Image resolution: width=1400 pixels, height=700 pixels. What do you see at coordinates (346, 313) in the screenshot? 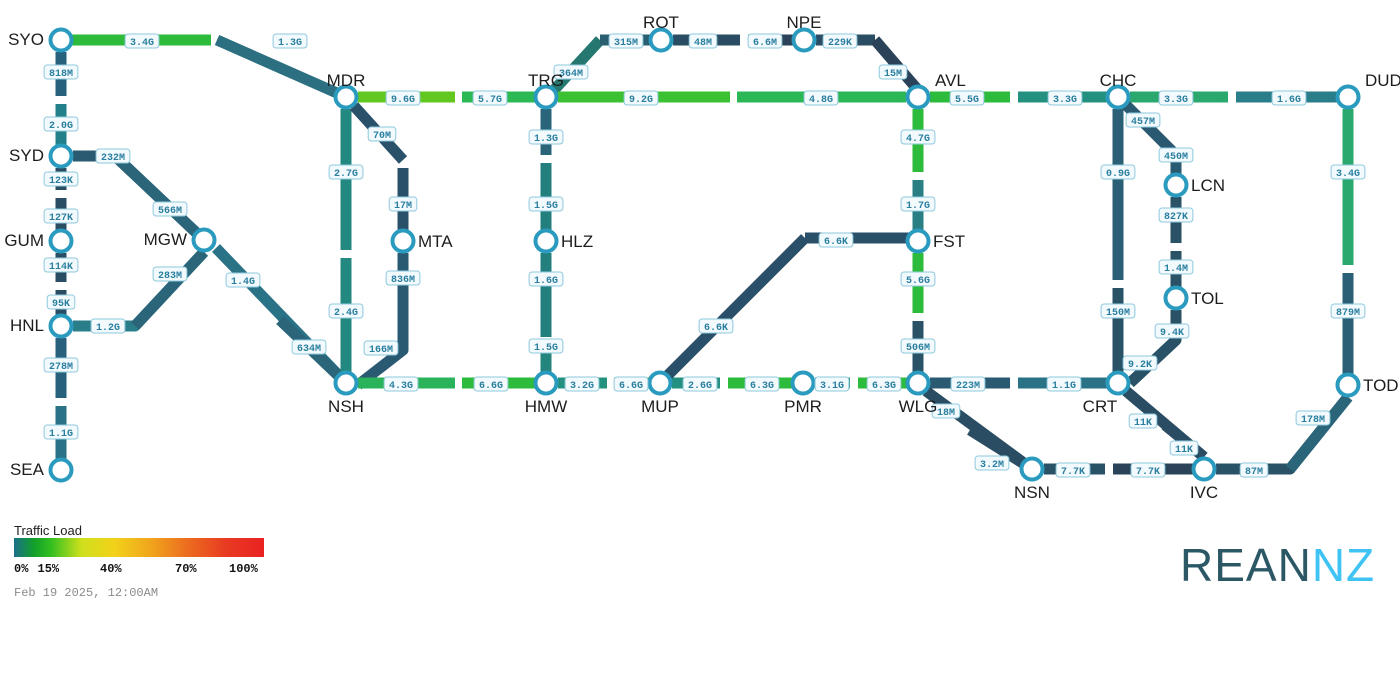
I see `link-traffic-value: 2.4G` at bounding box center [346, 313].